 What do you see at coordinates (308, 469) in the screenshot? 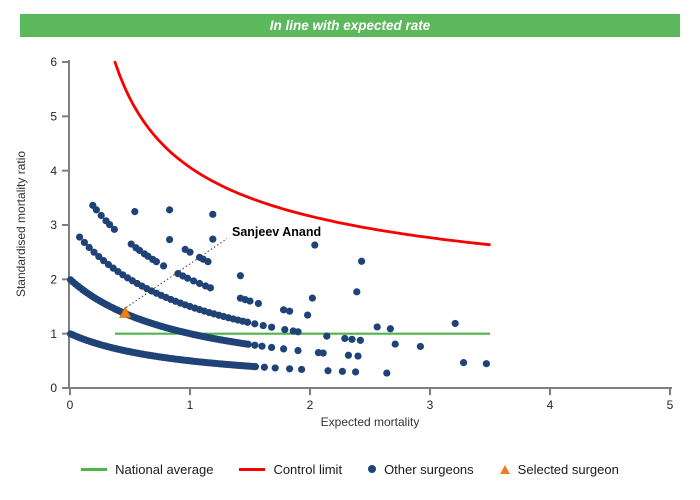
I see `legend-label: Control limit` at bounding box center [308, 469].